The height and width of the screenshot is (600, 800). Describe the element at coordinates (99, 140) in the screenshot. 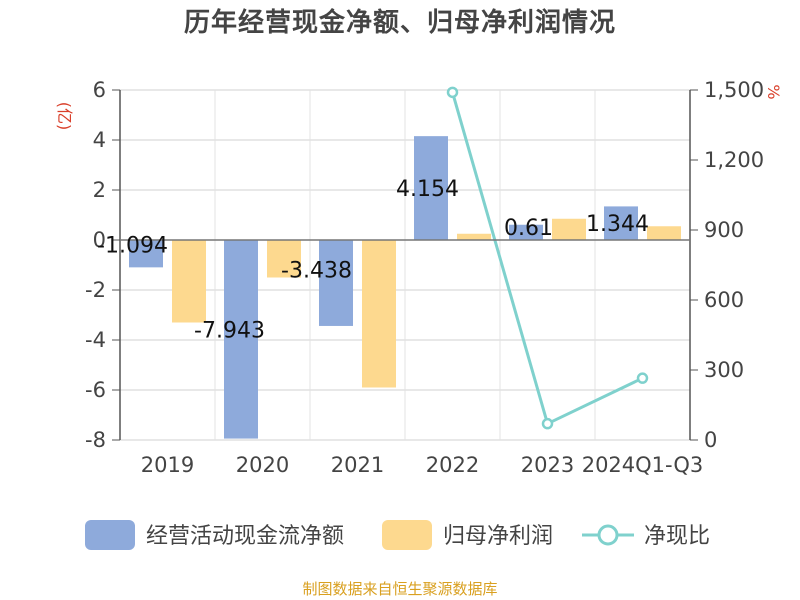

I see `left-axis-tick-label: 4` at that location.